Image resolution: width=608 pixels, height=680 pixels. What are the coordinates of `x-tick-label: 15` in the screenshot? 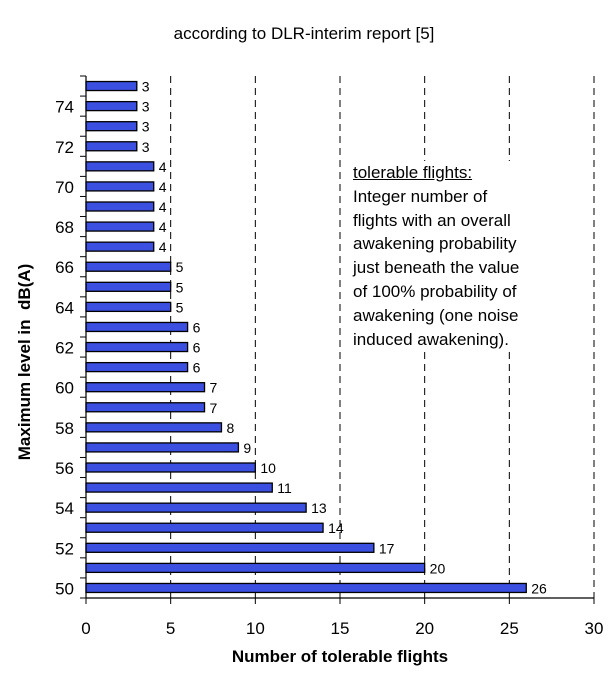 It's located at (340, 628).